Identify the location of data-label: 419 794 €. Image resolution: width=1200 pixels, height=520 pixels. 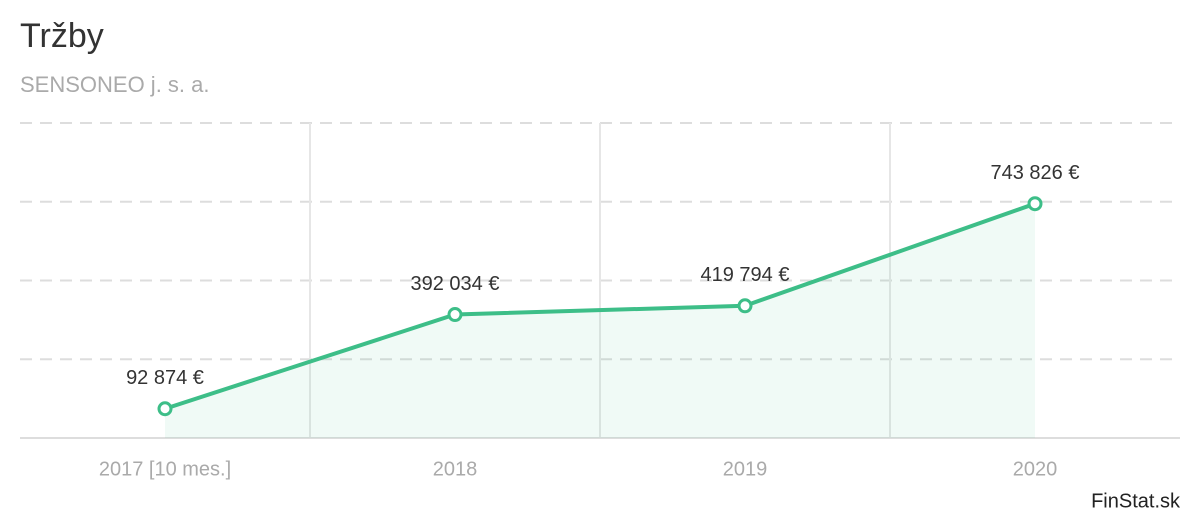
(745, 275).